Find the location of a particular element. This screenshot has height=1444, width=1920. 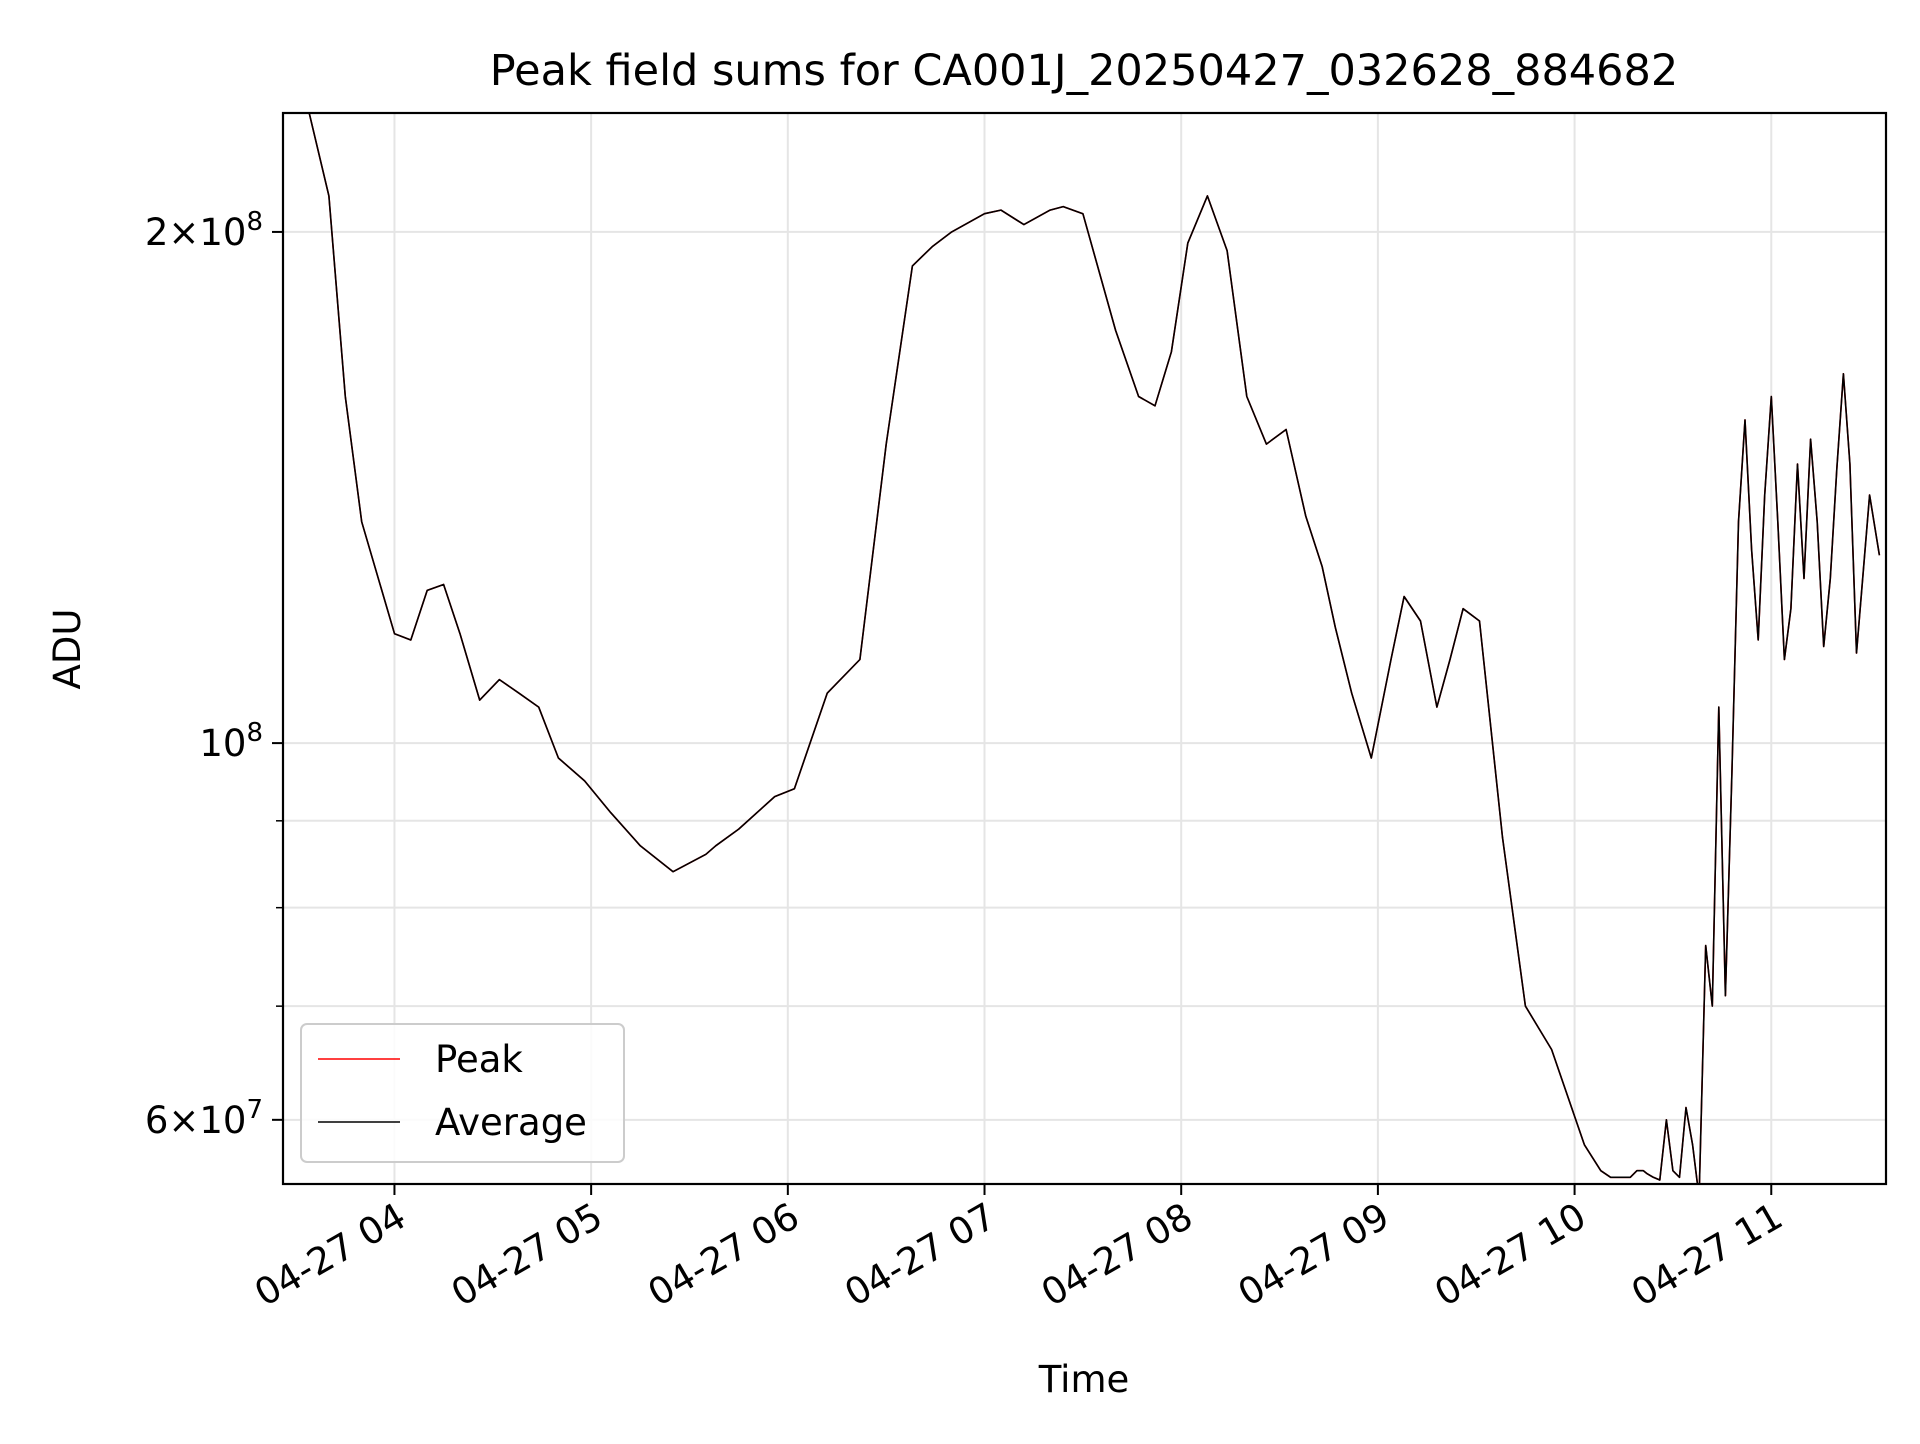

x-axis-label: Time is located at coordinates (1084, 1379).